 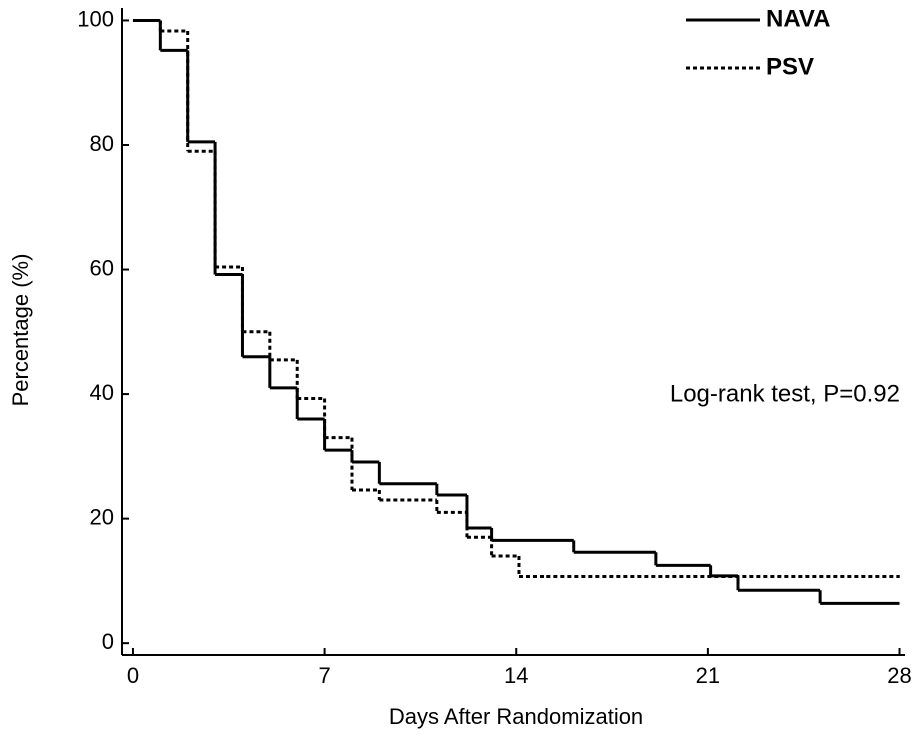 I want to click on annotation: Log-rank test, P=0.92, so click(x=785, y=393).